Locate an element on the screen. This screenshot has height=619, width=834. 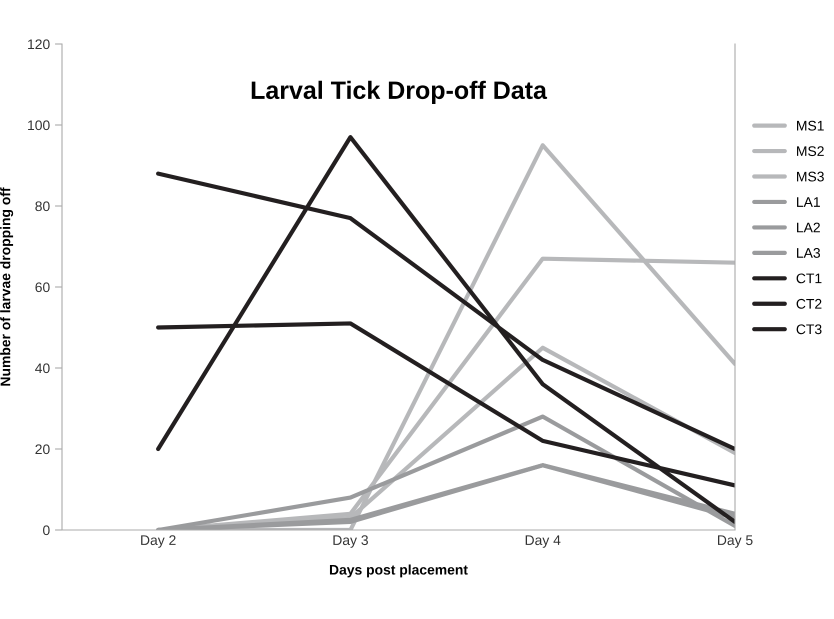
x-tick-label: Day 2 is located at coordinates (158, 541).